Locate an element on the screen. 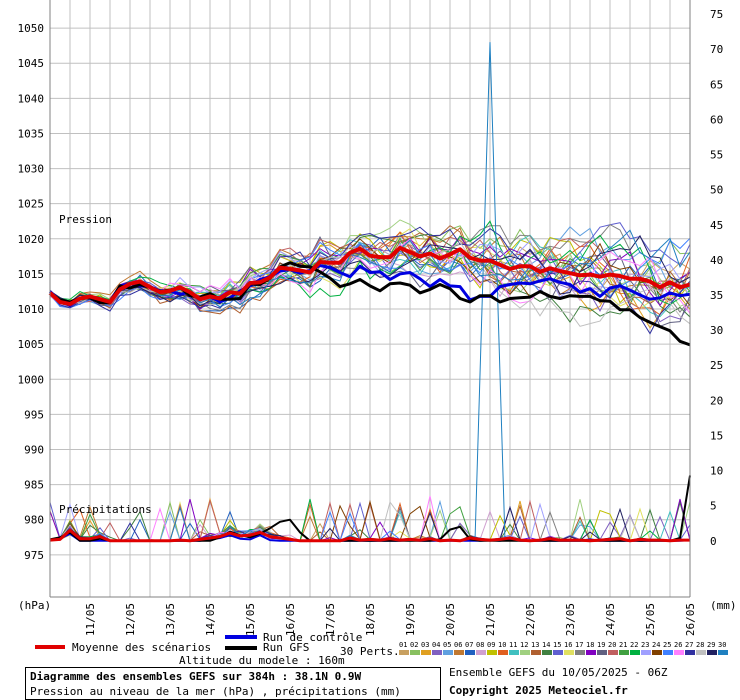  right-tick-label: 70 is located at coordinates (716, 49).